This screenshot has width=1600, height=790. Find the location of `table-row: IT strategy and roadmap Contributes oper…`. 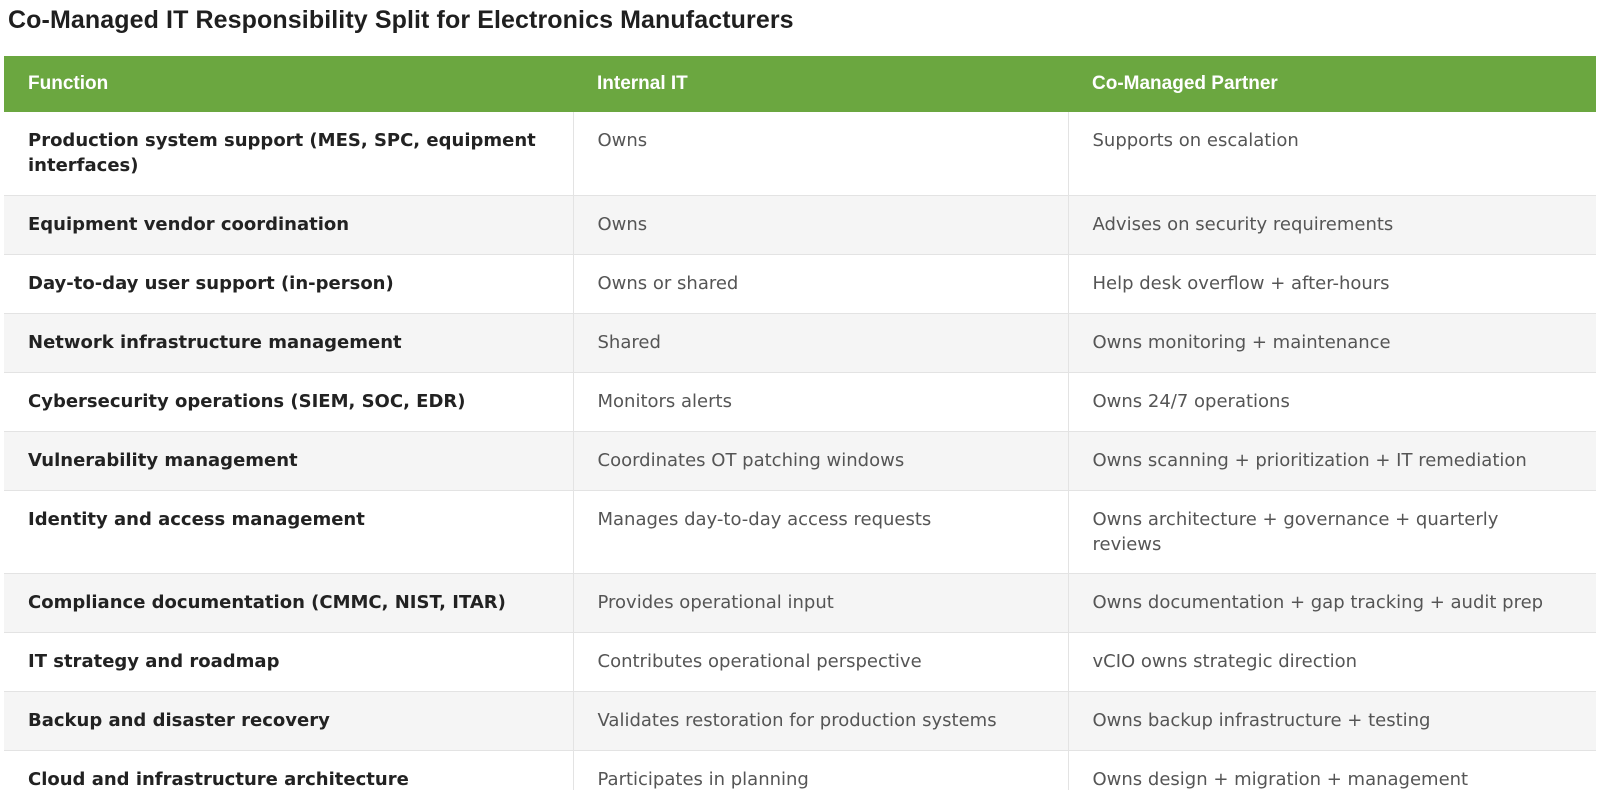

table-row: IT strategy and roadmap Contributes oper… is located at coordinates (800, 661).